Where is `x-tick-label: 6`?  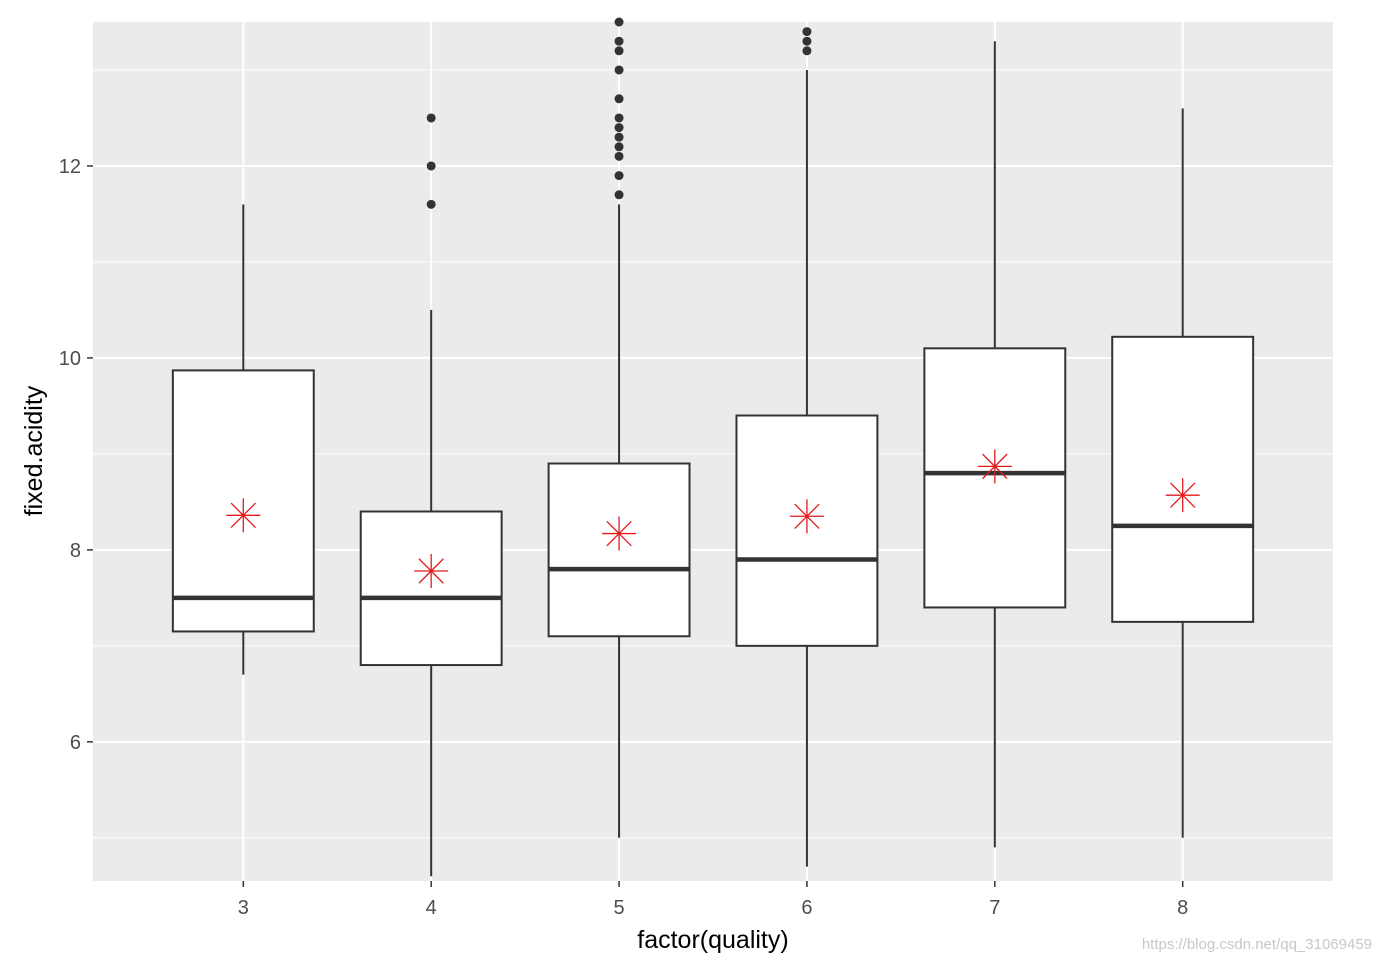
x-tick-label: 6 is located at coordinates (806, 908).